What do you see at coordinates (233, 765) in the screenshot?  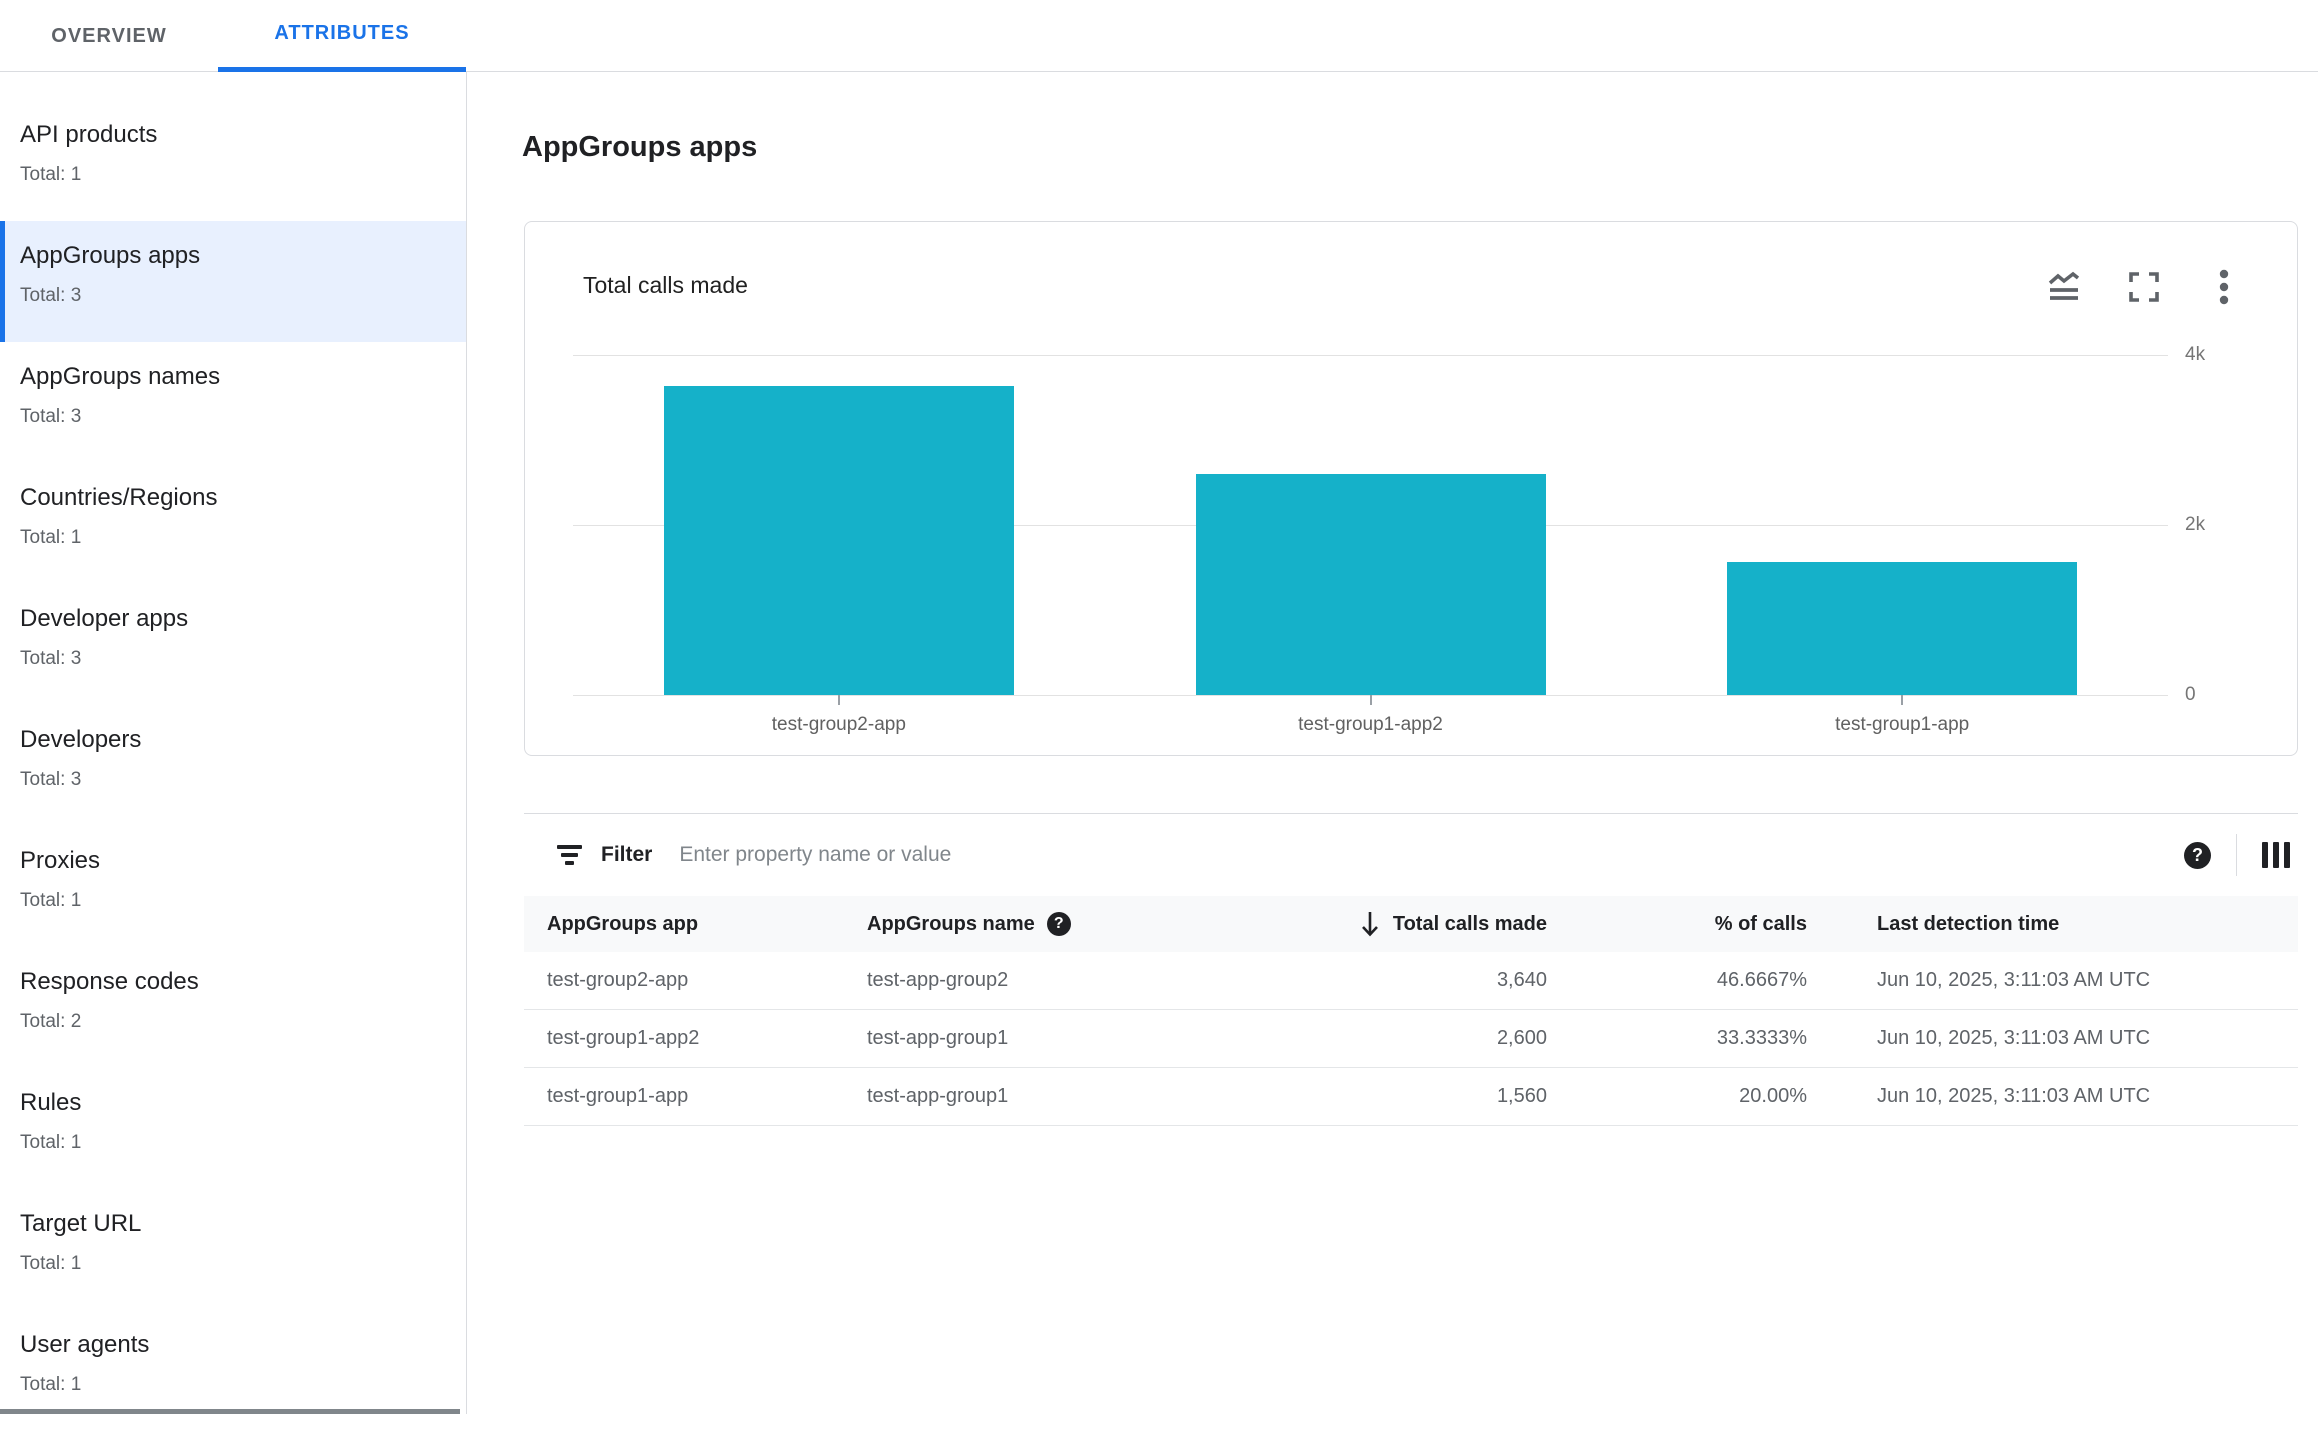 I see `sidebar-item-developers: Developers Total: 3` at bounding box center [233, 765].